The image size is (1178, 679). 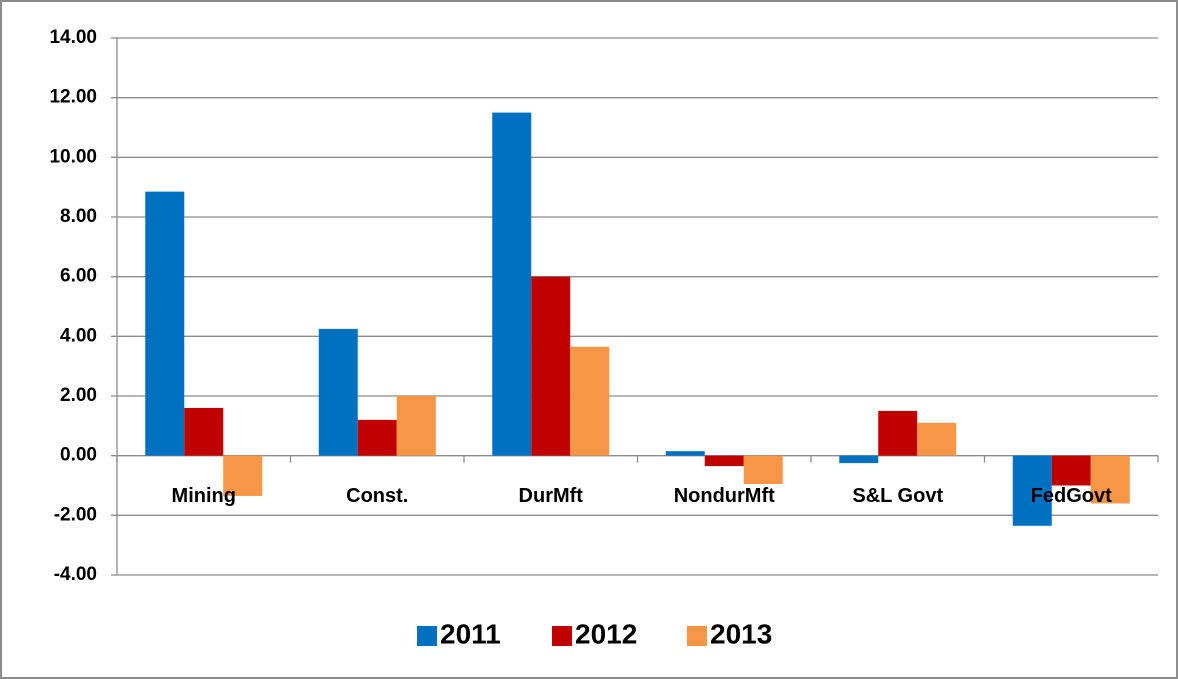 I want to click on legend-label: 2013, so click(x=741, y=633).